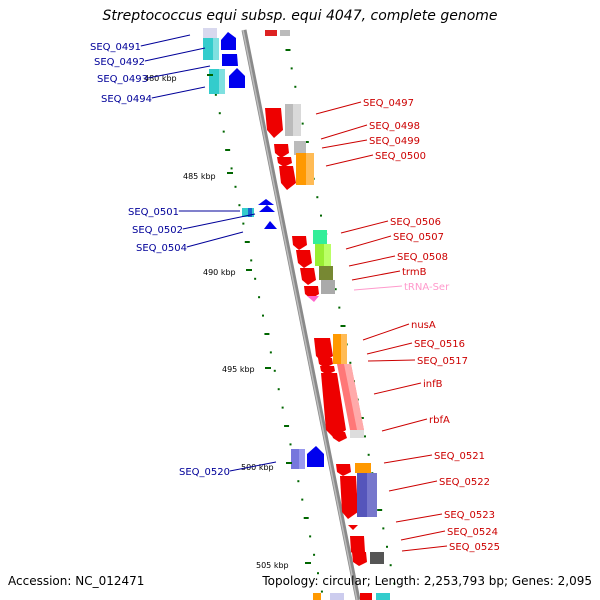  What do you see at coordinates (199, 176) in the screenshot?
I see `scale-label: 485 kbp` at bounding box center [199, 176].